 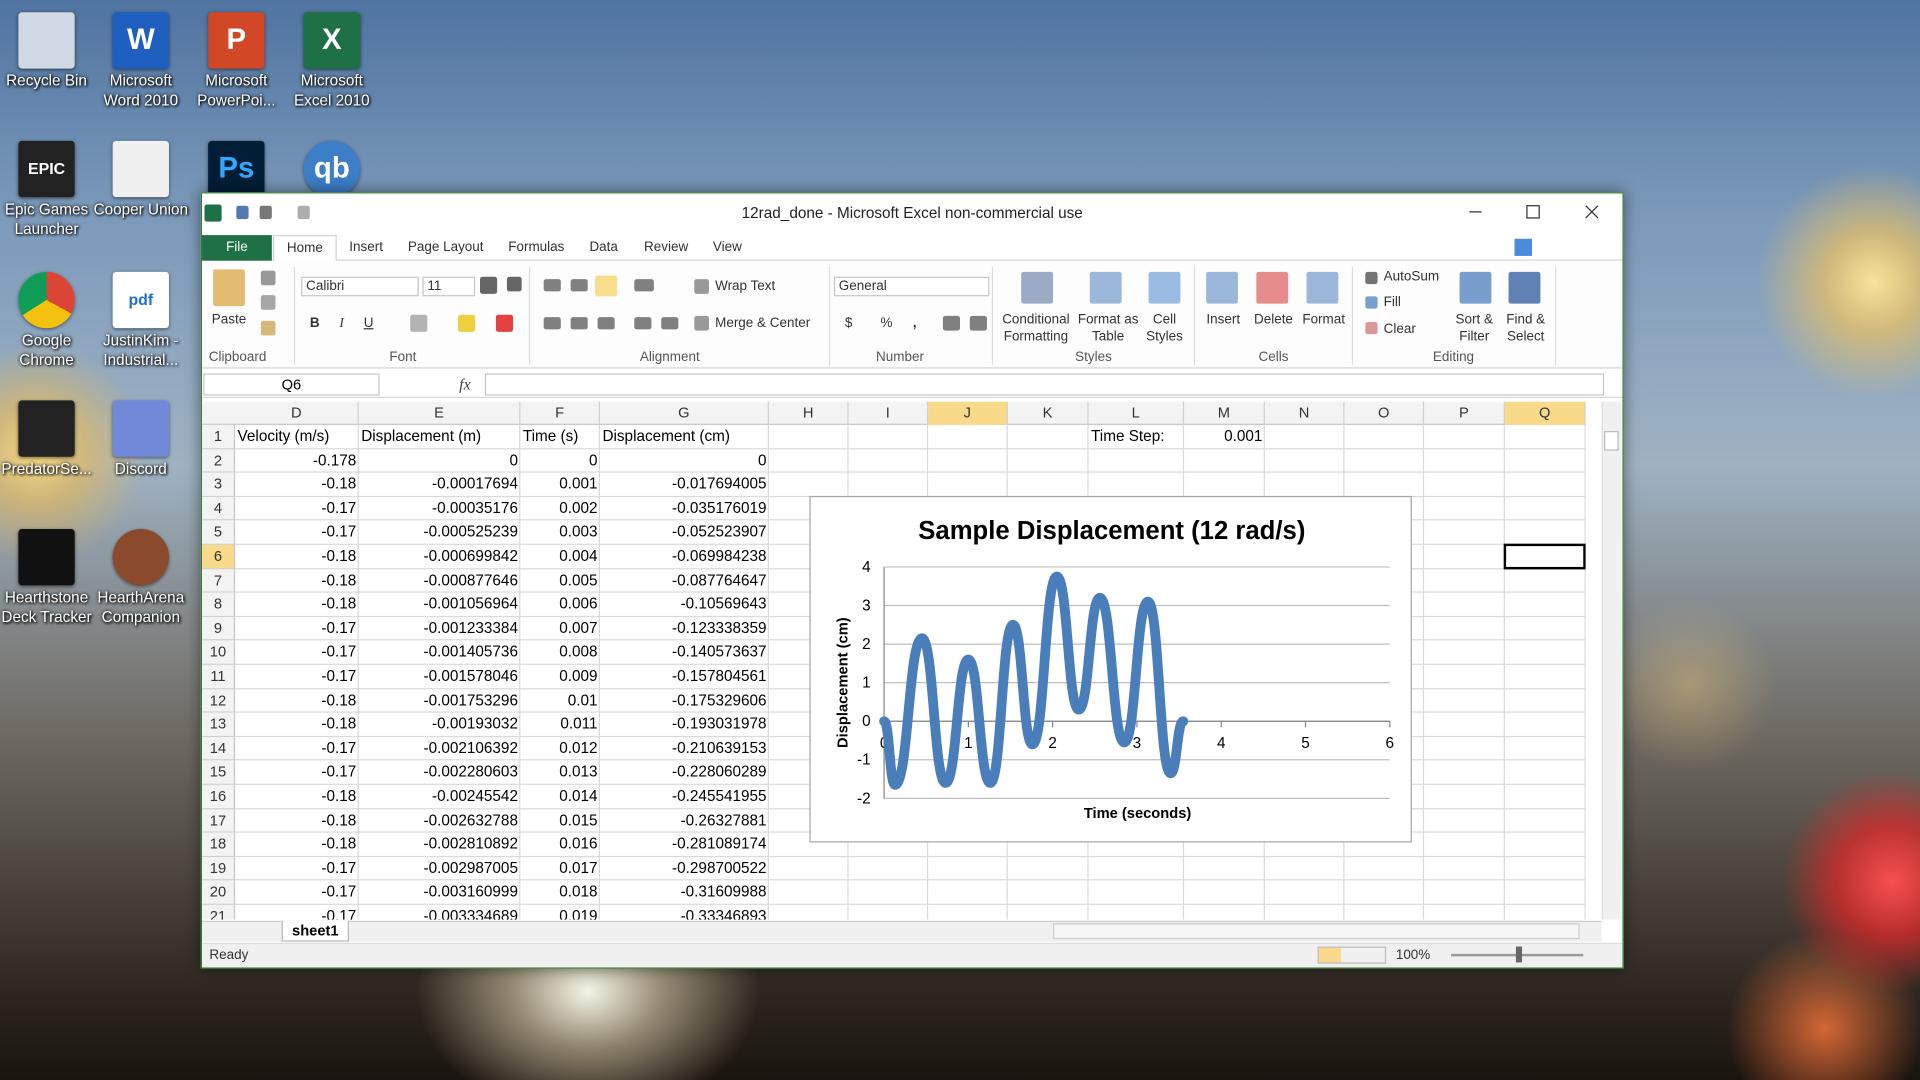 What do you see at coordinates (1273, 319) in the screenshot?
I see `ribbon-delete: Delete` at bounding box center [1273, 319].